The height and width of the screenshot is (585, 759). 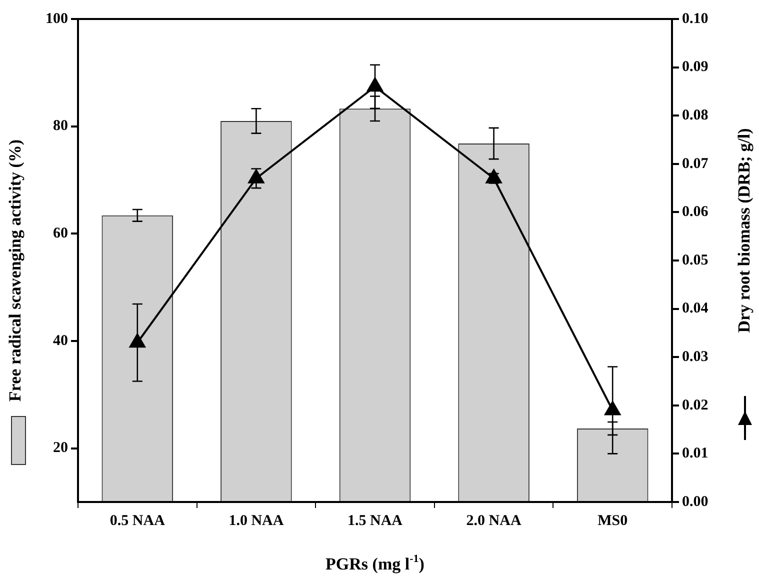 What do you see at coordinates (695, 67) in the screenshot?
I see `y2-tick-label: 0.09` at bounding box center [695, 67].